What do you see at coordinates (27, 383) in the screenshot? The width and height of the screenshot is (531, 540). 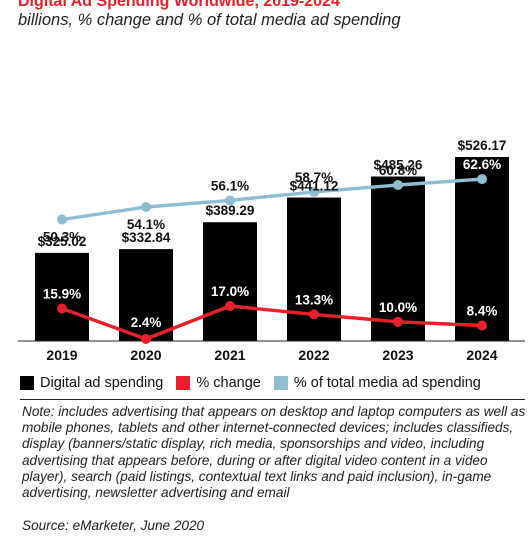 I see `legend-swatch-digital-ad-spending` at bounding box center [27, 383].